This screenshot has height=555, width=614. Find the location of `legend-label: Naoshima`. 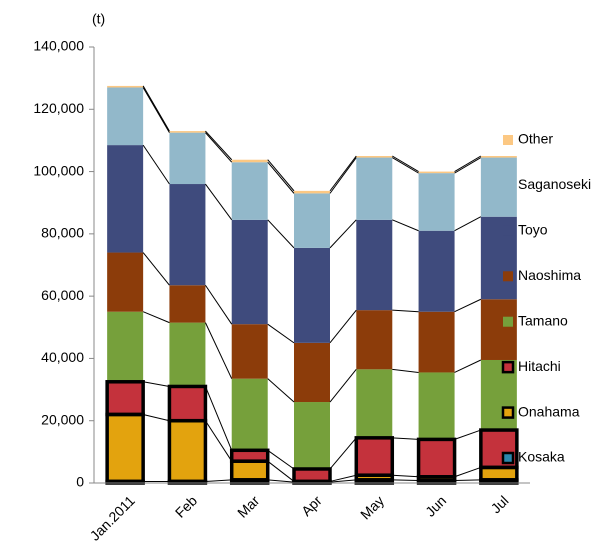

legend-label: Naoshima is located at coordinates (549, 275).